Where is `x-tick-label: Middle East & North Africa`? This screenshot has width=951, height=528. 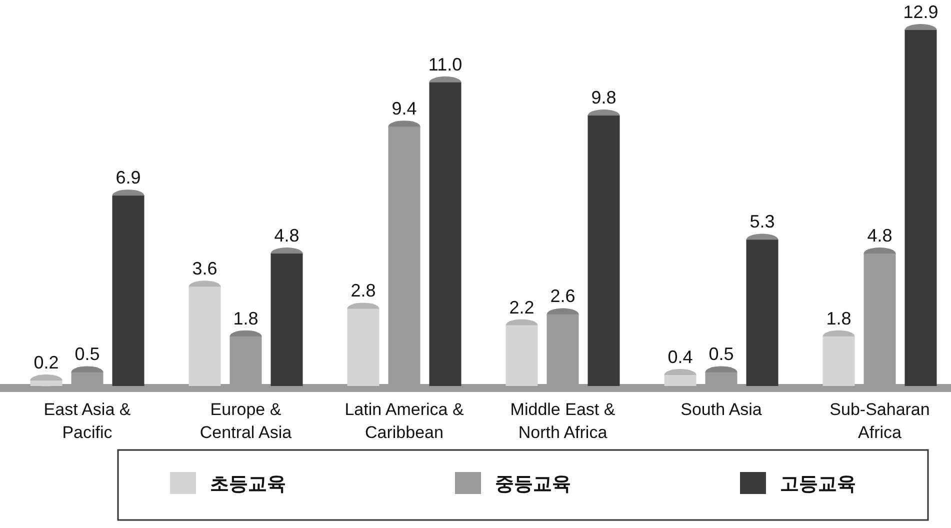 x-tick-label: Middle East & North Africa is located at coordinates (562, 421).